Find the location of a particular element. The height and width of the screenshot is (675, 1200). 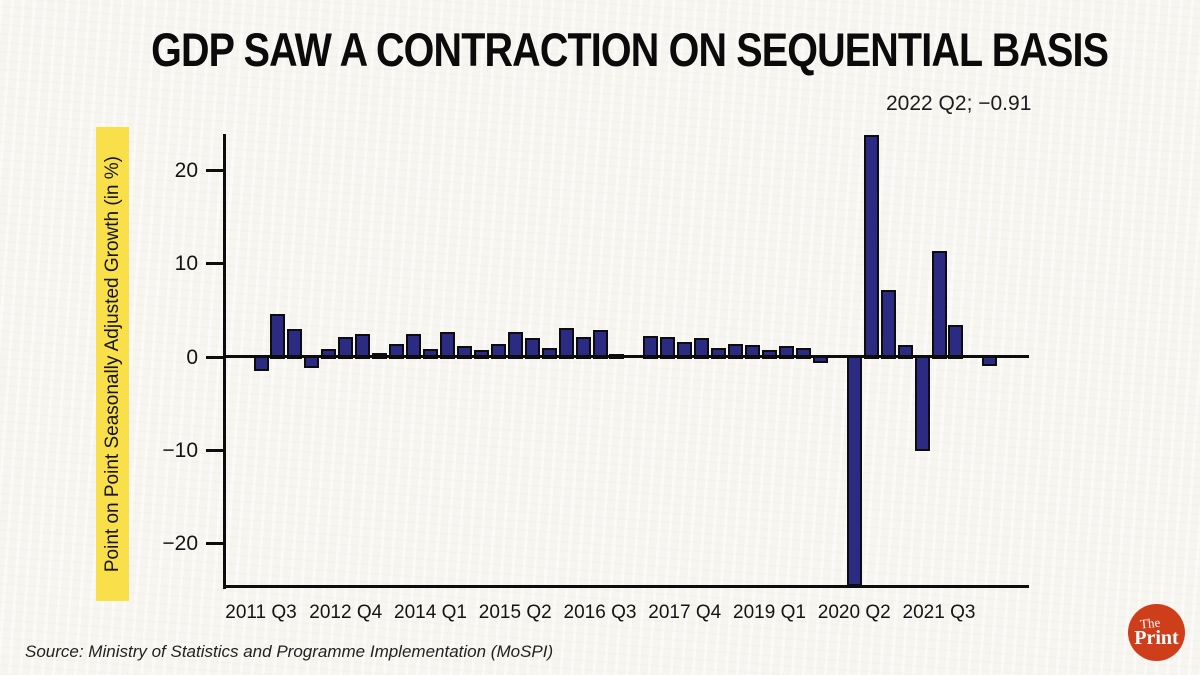

last-value-annotation: 2022 Q2; −0.91 is located at coordinates (959, 103).